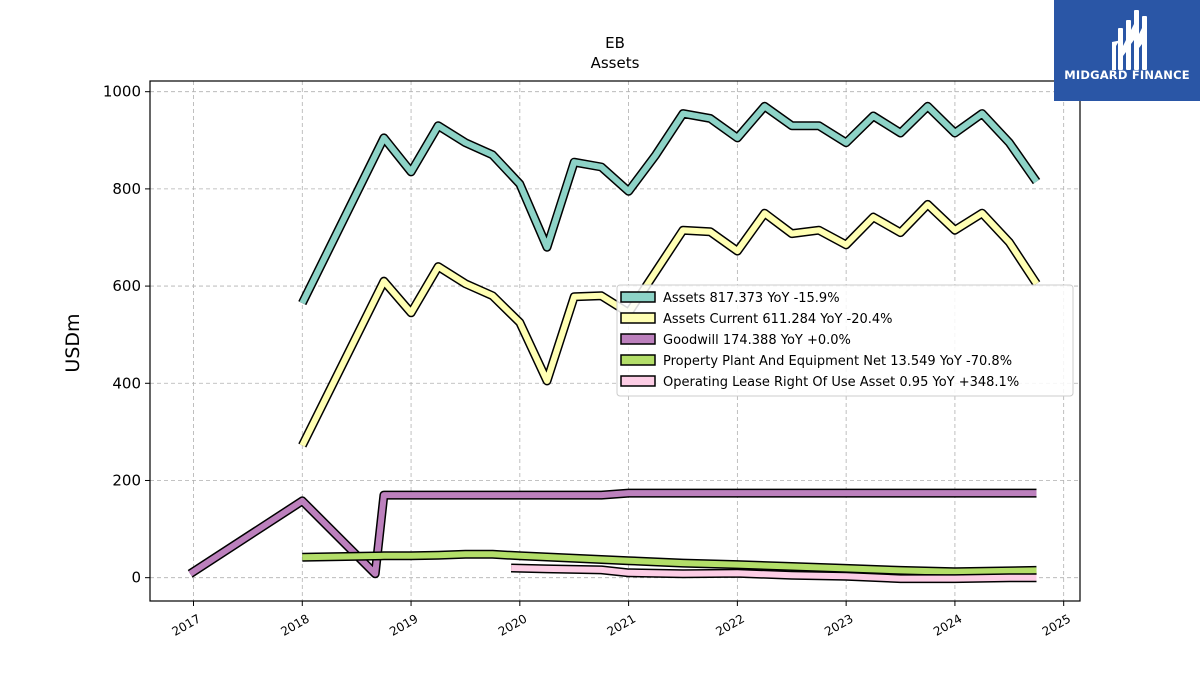  Describe the element at coordinates (838, 624) in the screenshot. I see `x-tick-label: 2023` at that location.